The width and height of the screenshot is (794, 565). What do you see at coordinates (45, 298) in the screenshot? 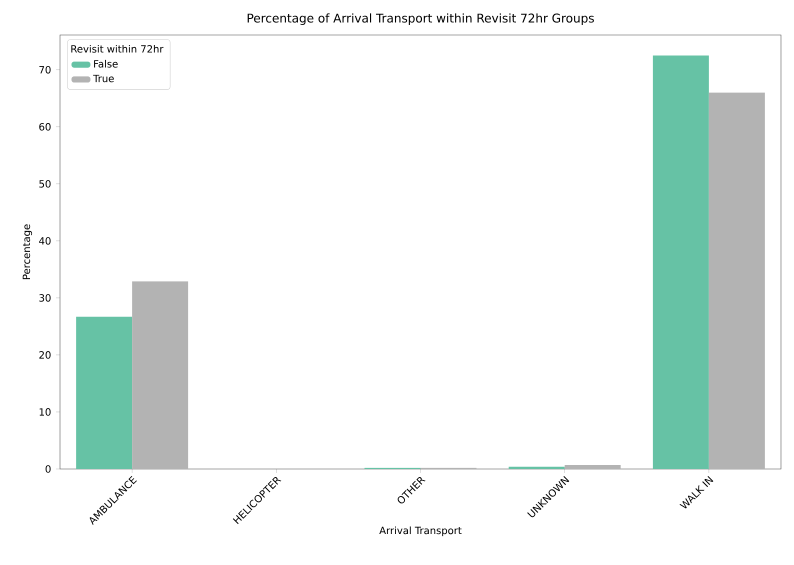
I see `y-tick-label: 30` at bounding box center [45, 298].